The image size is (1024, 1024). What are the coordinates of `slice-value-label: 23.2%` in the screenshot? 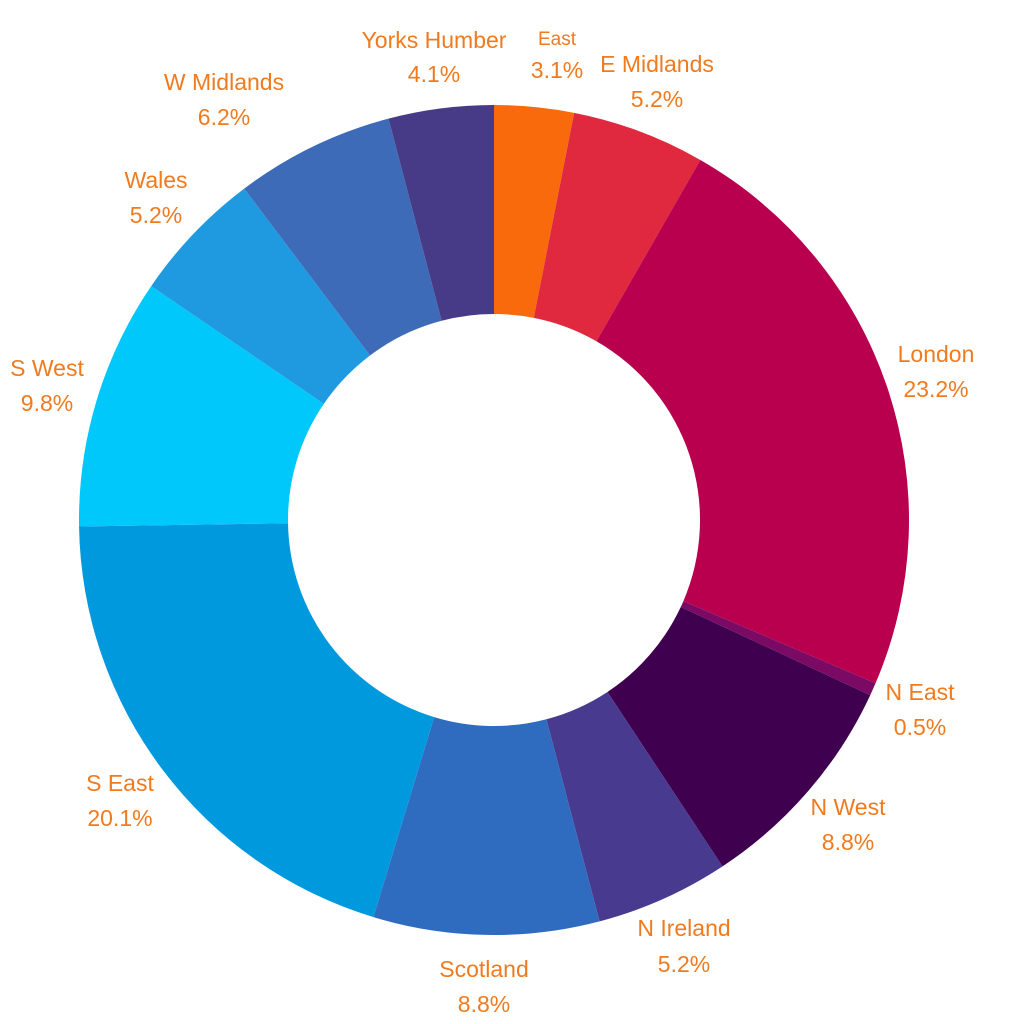 It's located at (935, 389).